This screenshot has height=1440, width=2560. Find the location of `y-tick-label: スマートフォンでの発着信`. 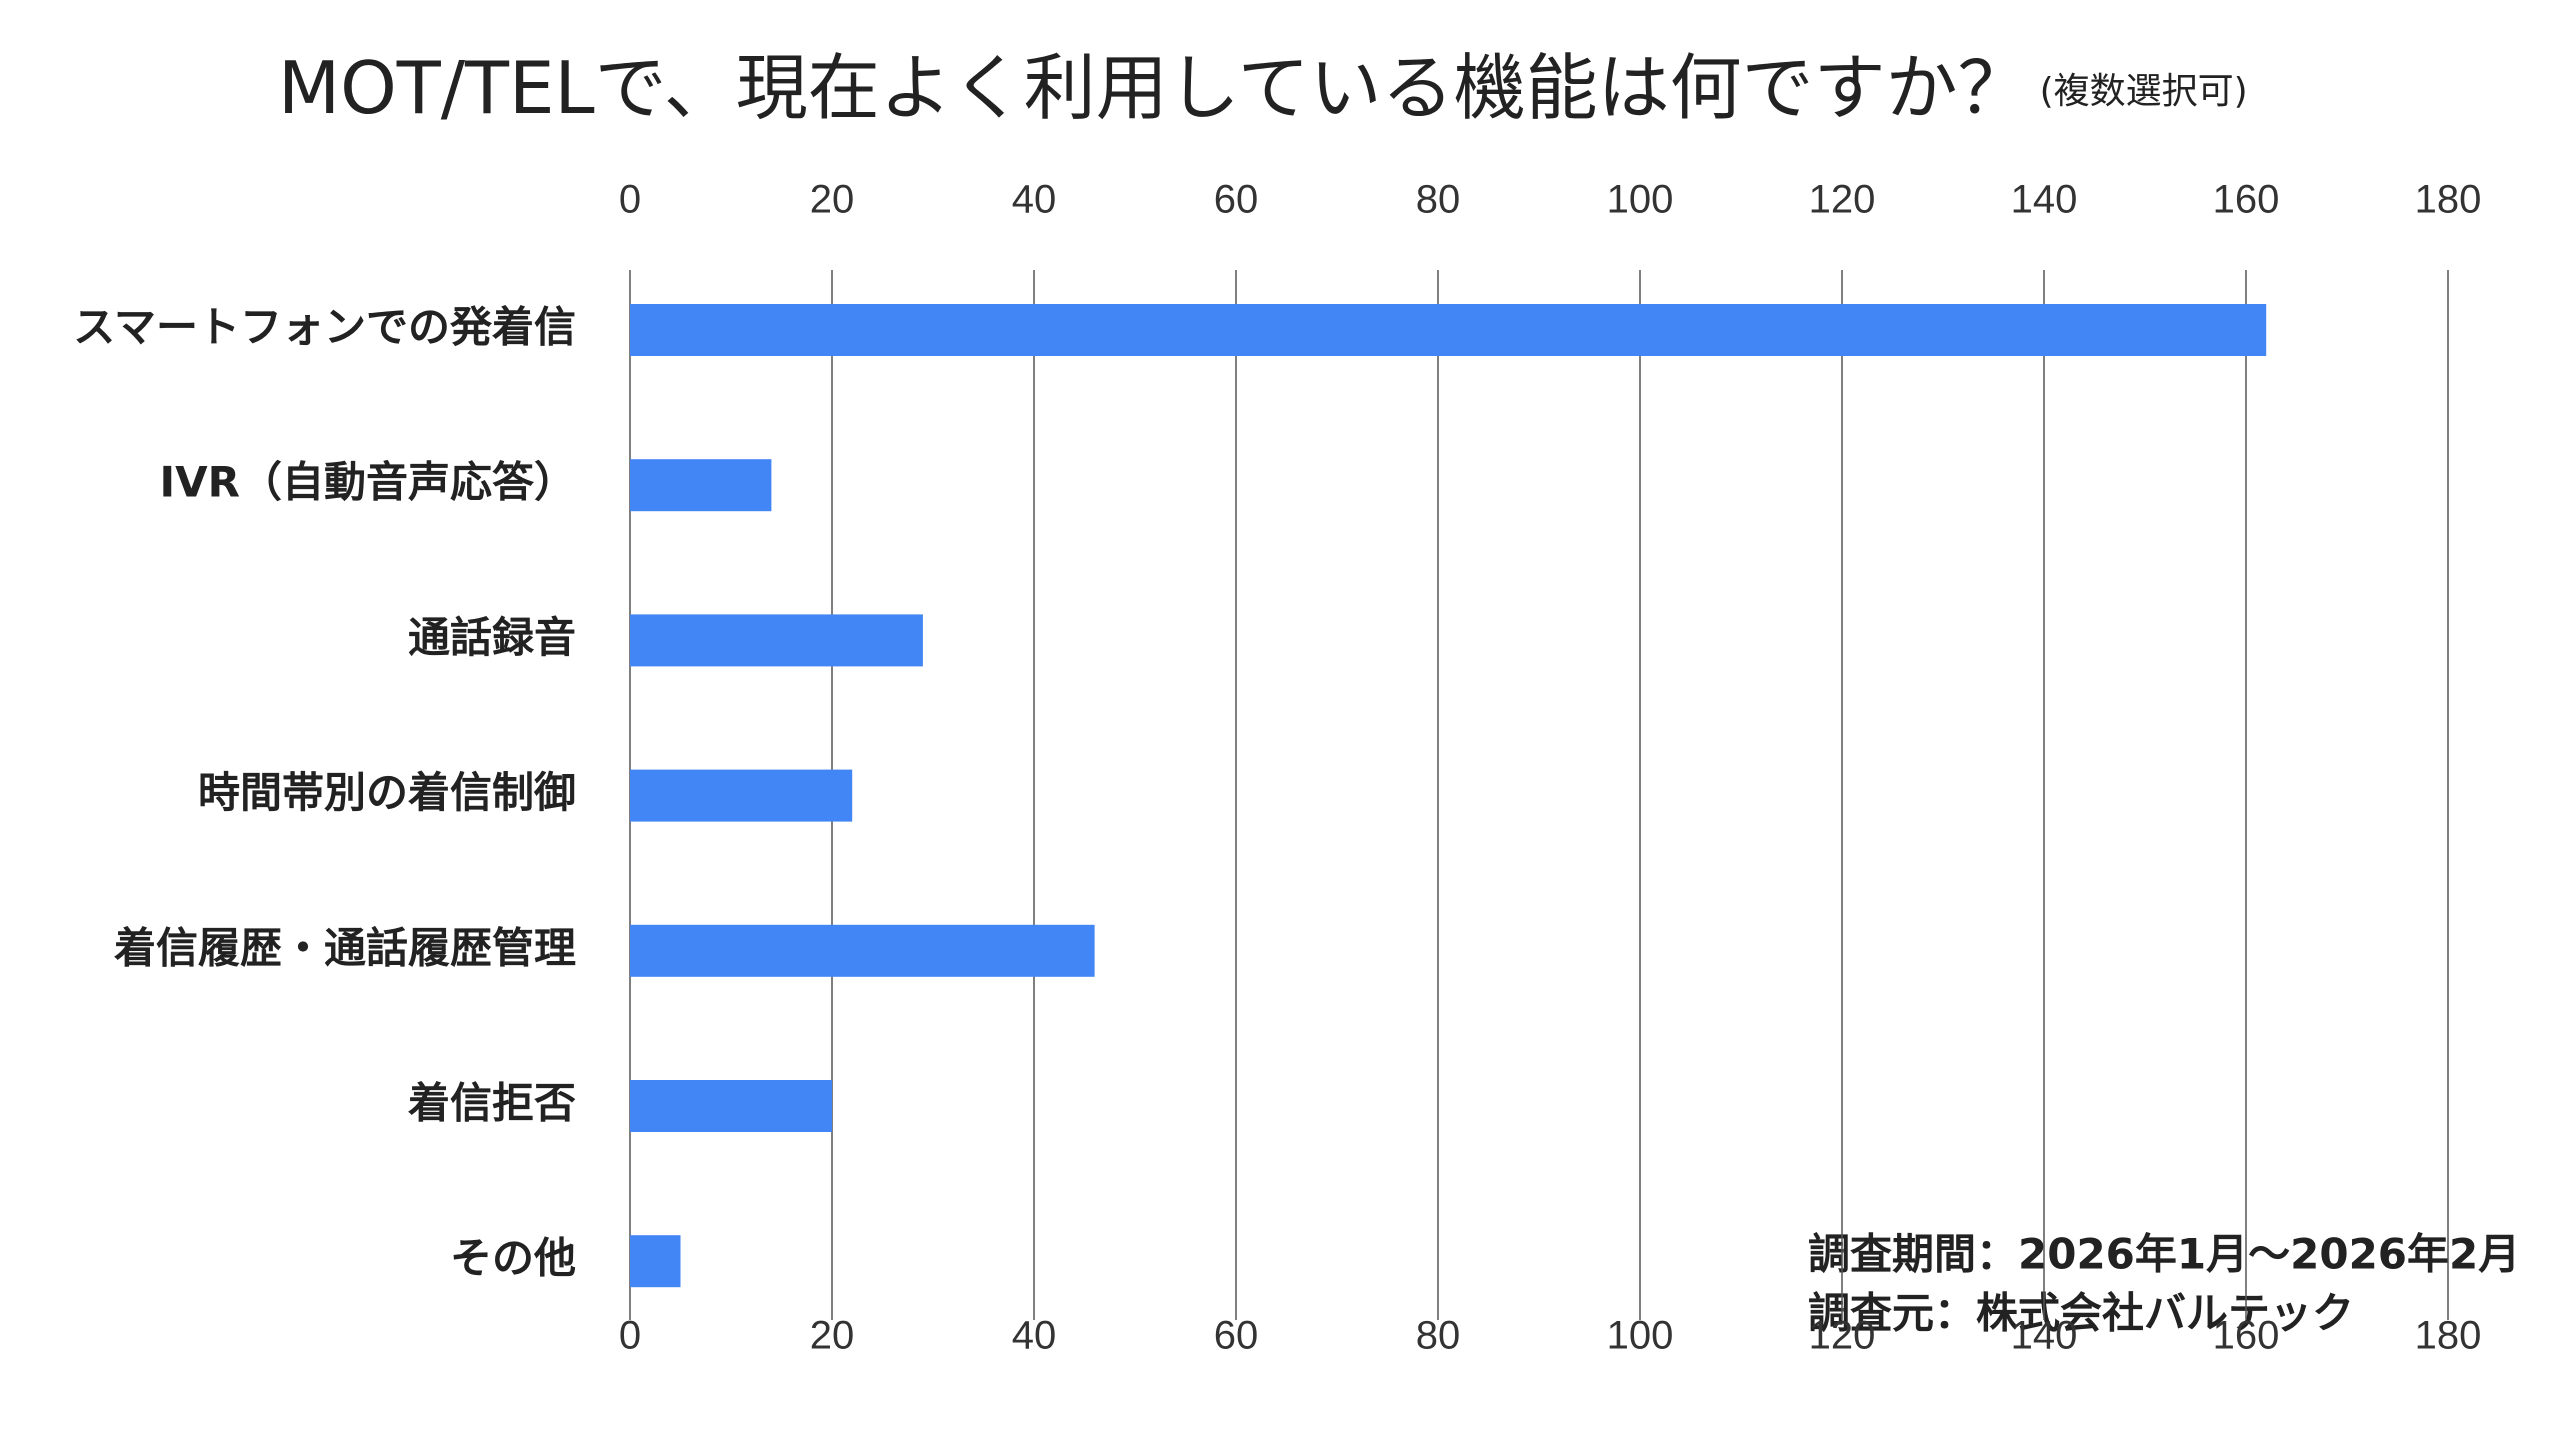

y-tick-label: スマートフォンでの発着信 is located at coordinates (324, 327).